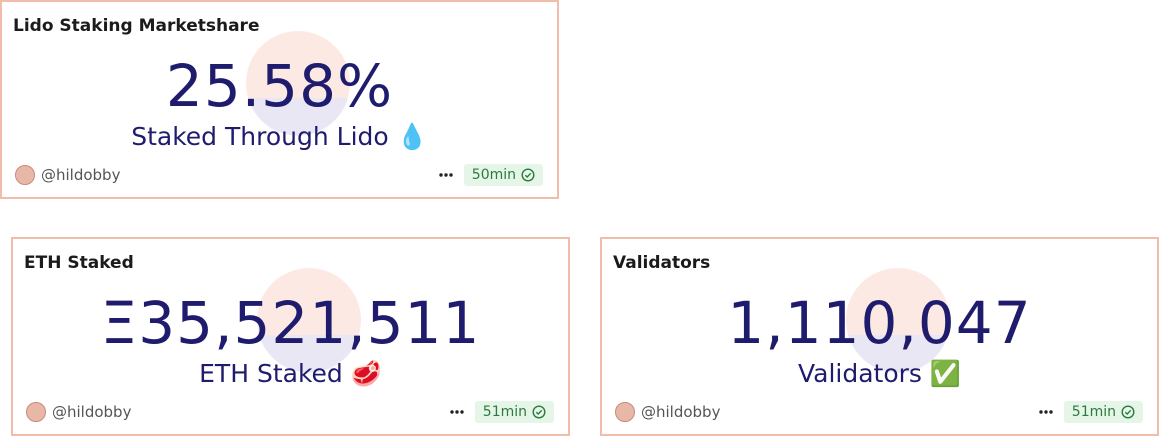 This screenshot has width=1171, height=446. Describe the element at coordinates (493, 175) in the screenshot. I see `refresh-age: 50min` at that location.